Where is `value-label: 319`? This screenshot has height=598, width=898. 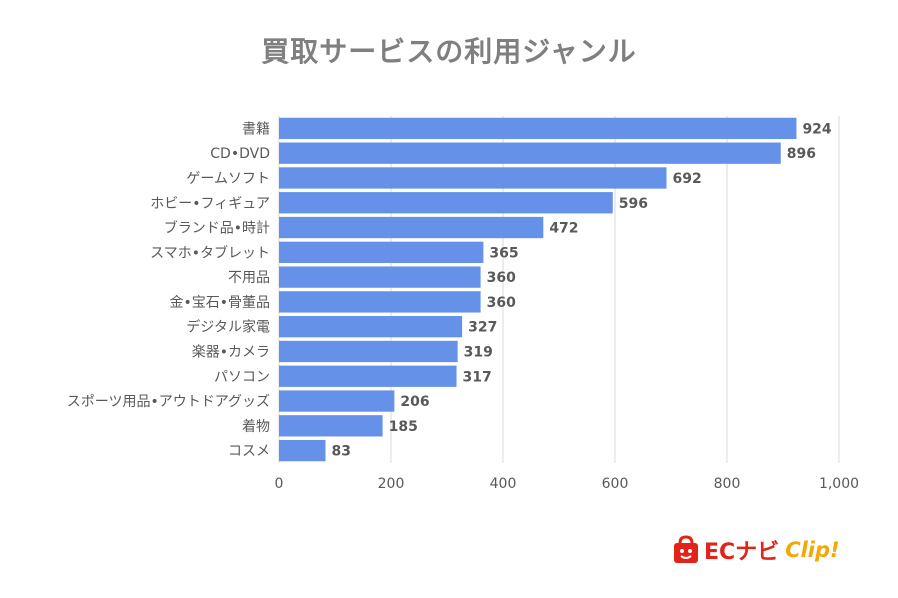 value-label: 319 is located at coordinates (478, 352).